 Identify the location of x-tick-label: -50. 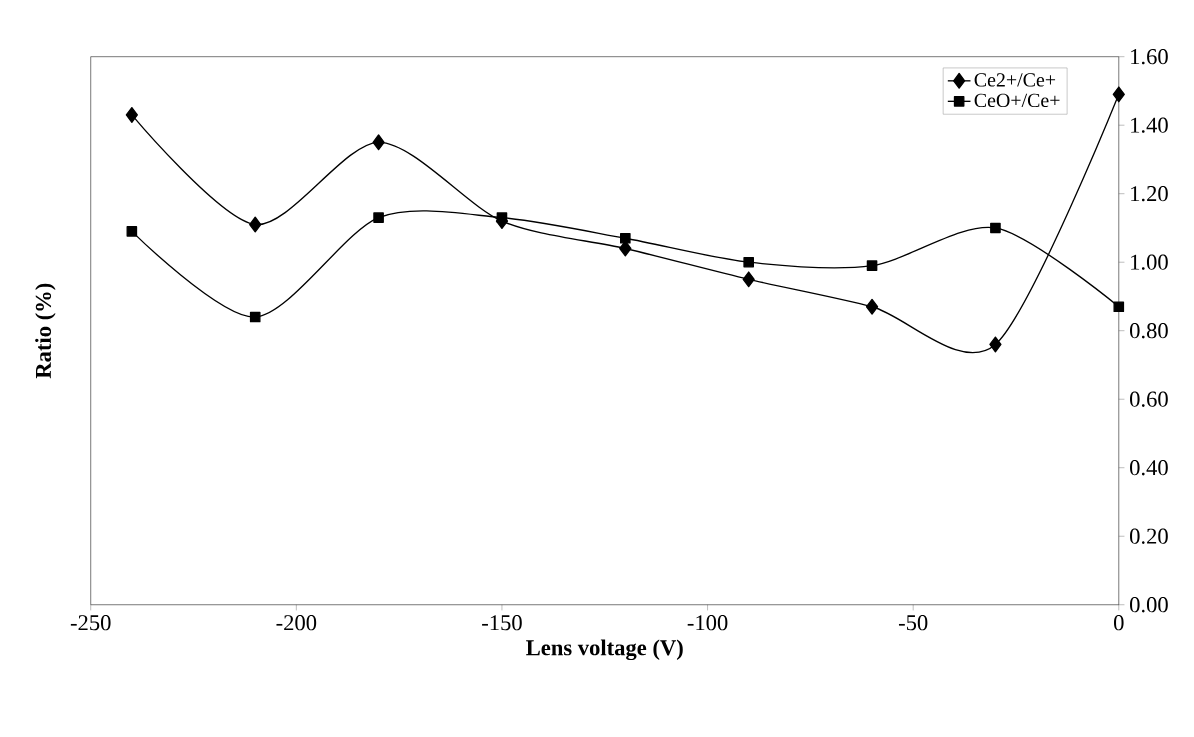
(913, 623).